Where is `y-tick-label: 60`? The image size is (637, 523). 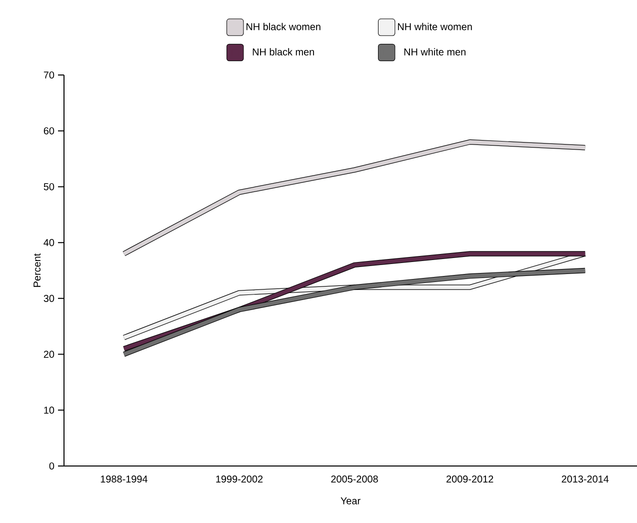 y-tick-label: 60 is located at coordinates (49, 130).